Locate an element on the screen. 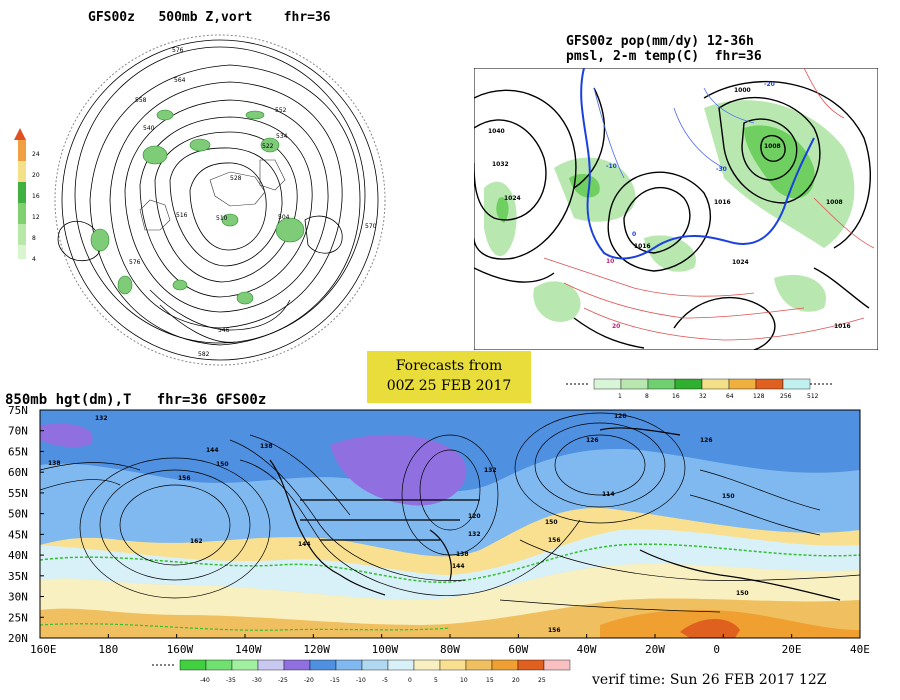 The width and height of the screenshot is (900, 700). hgt-lat-label: 20N is located at coordinates (18, 638).